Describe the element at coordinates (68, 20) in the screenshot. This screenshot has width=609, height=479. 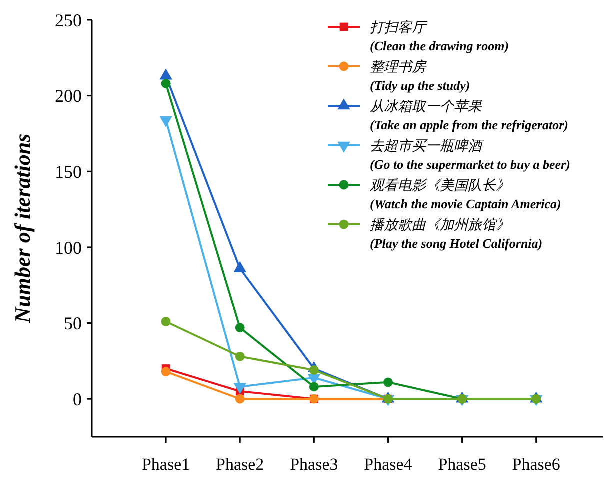
I see `y-tick-label: 250` at that location.